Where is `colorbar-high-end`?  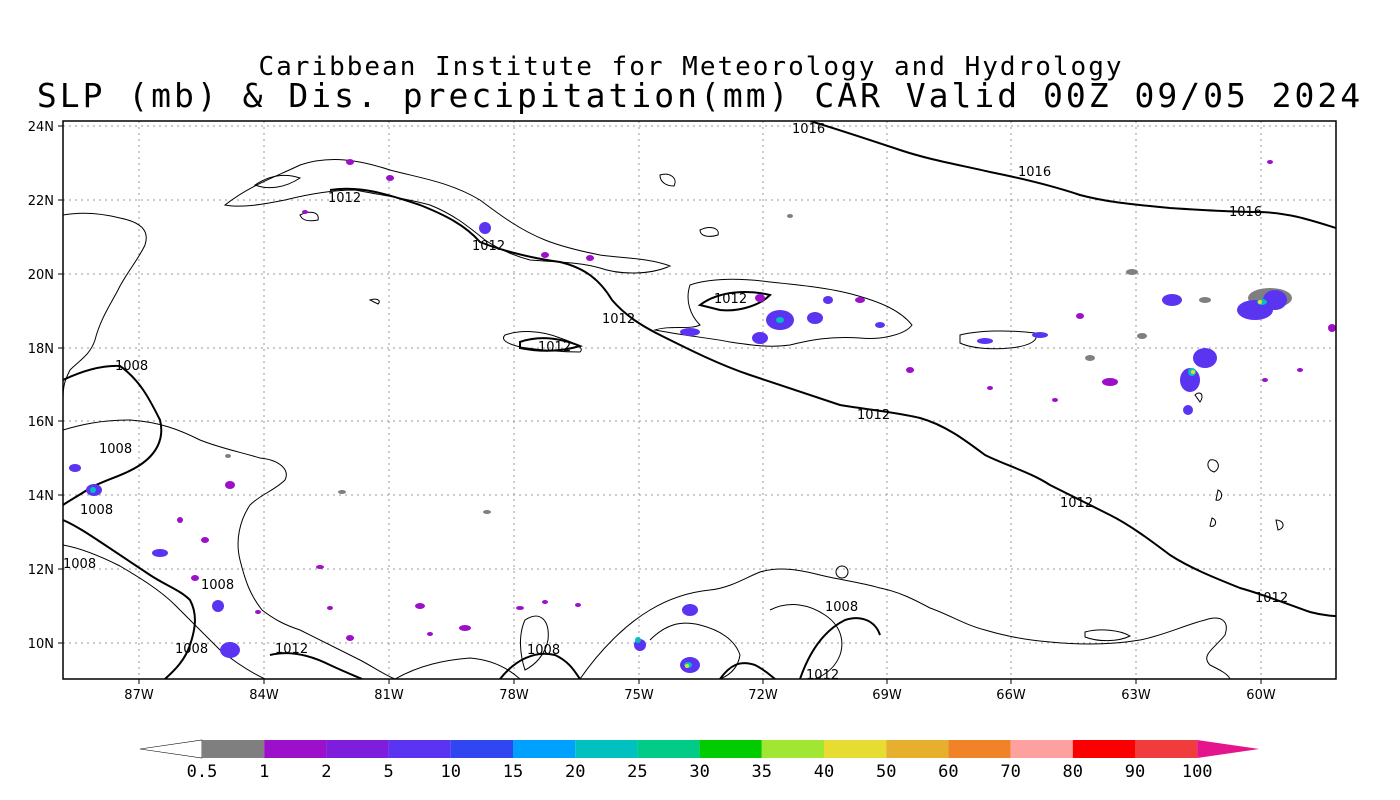 colorbar-high-end is located at coordinates (1228, 749).